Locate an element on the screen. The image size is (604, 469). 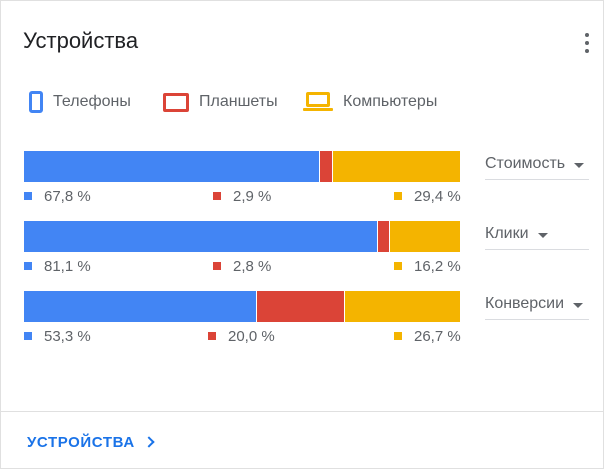
devices-report-link: УСТРОЙСТВА is located at coordinates (91, 442).